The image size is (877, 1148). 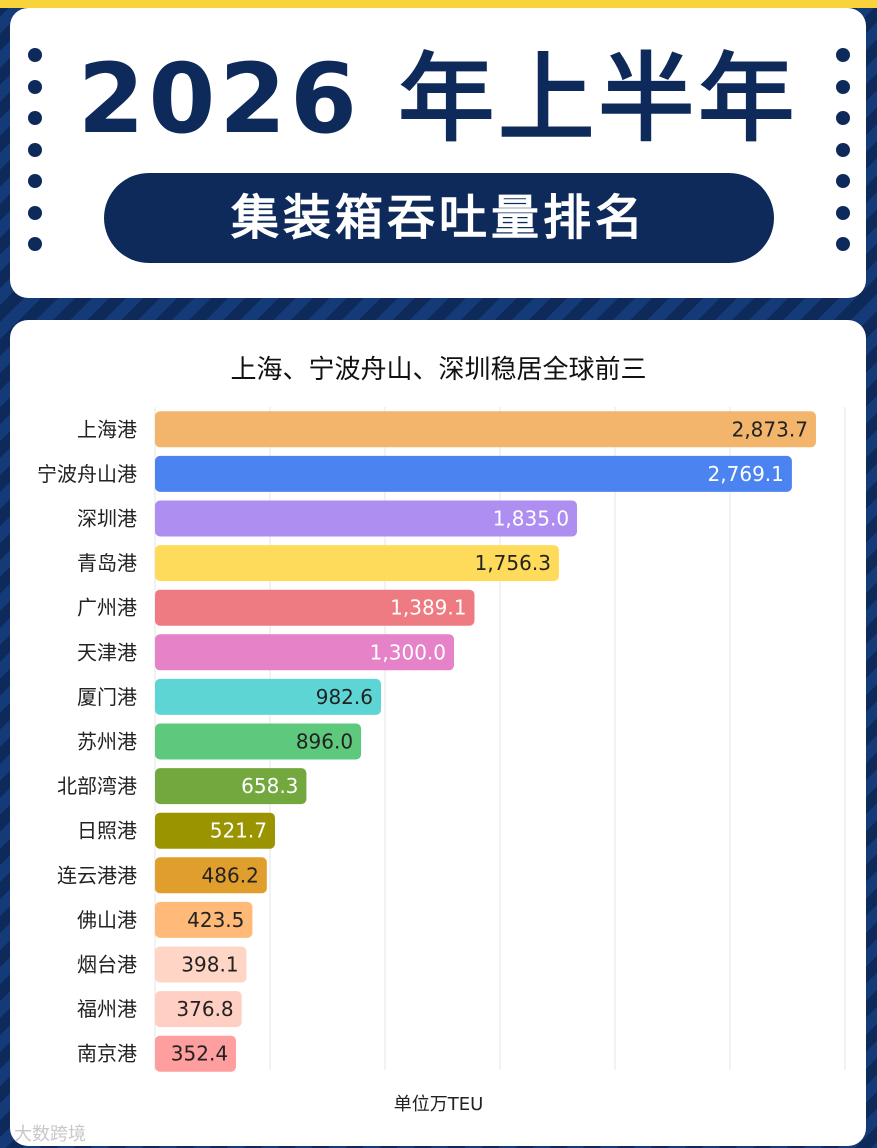 What do you see at coordinates (438, 4) in the screenshot?
I see `top-accent-strip` at bounding box center [438, 4].